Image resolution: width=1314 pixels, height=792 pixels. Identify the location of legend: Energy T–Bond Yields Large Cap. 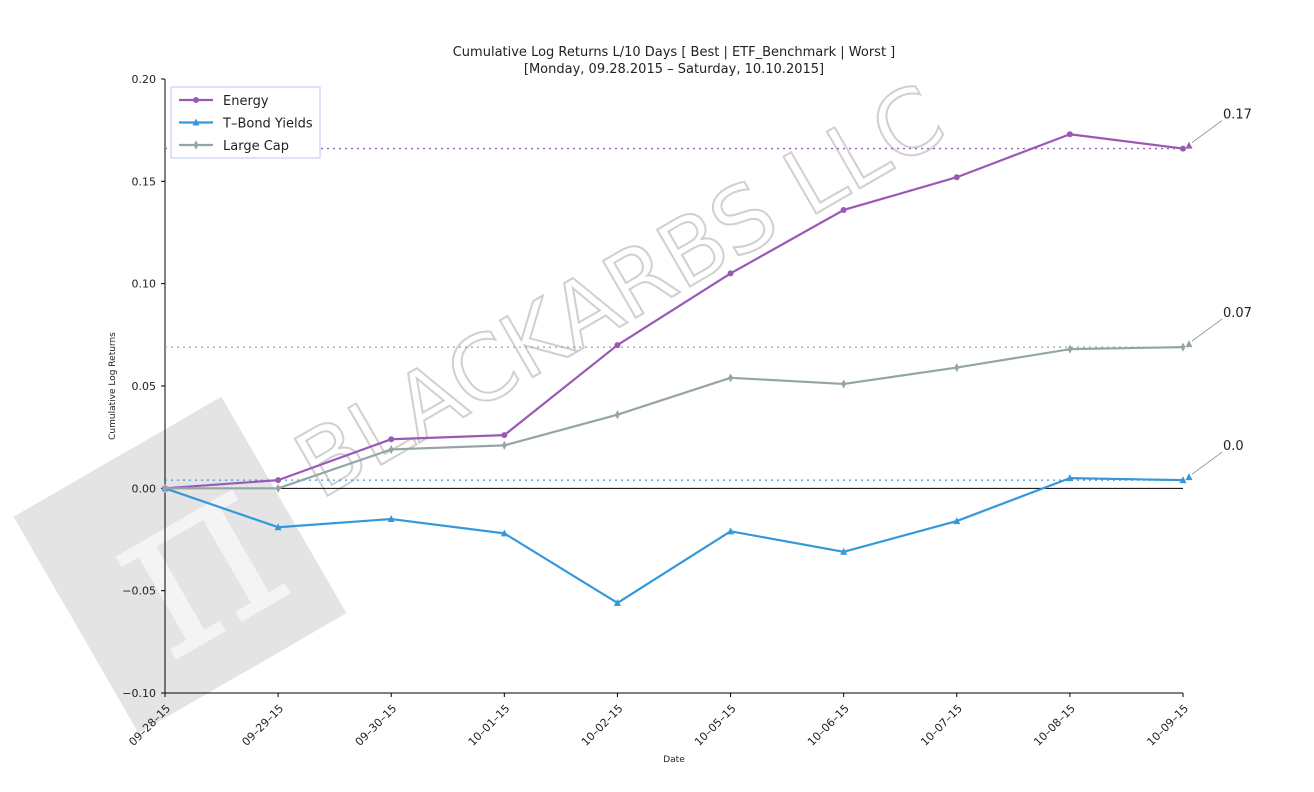
(245, 122).